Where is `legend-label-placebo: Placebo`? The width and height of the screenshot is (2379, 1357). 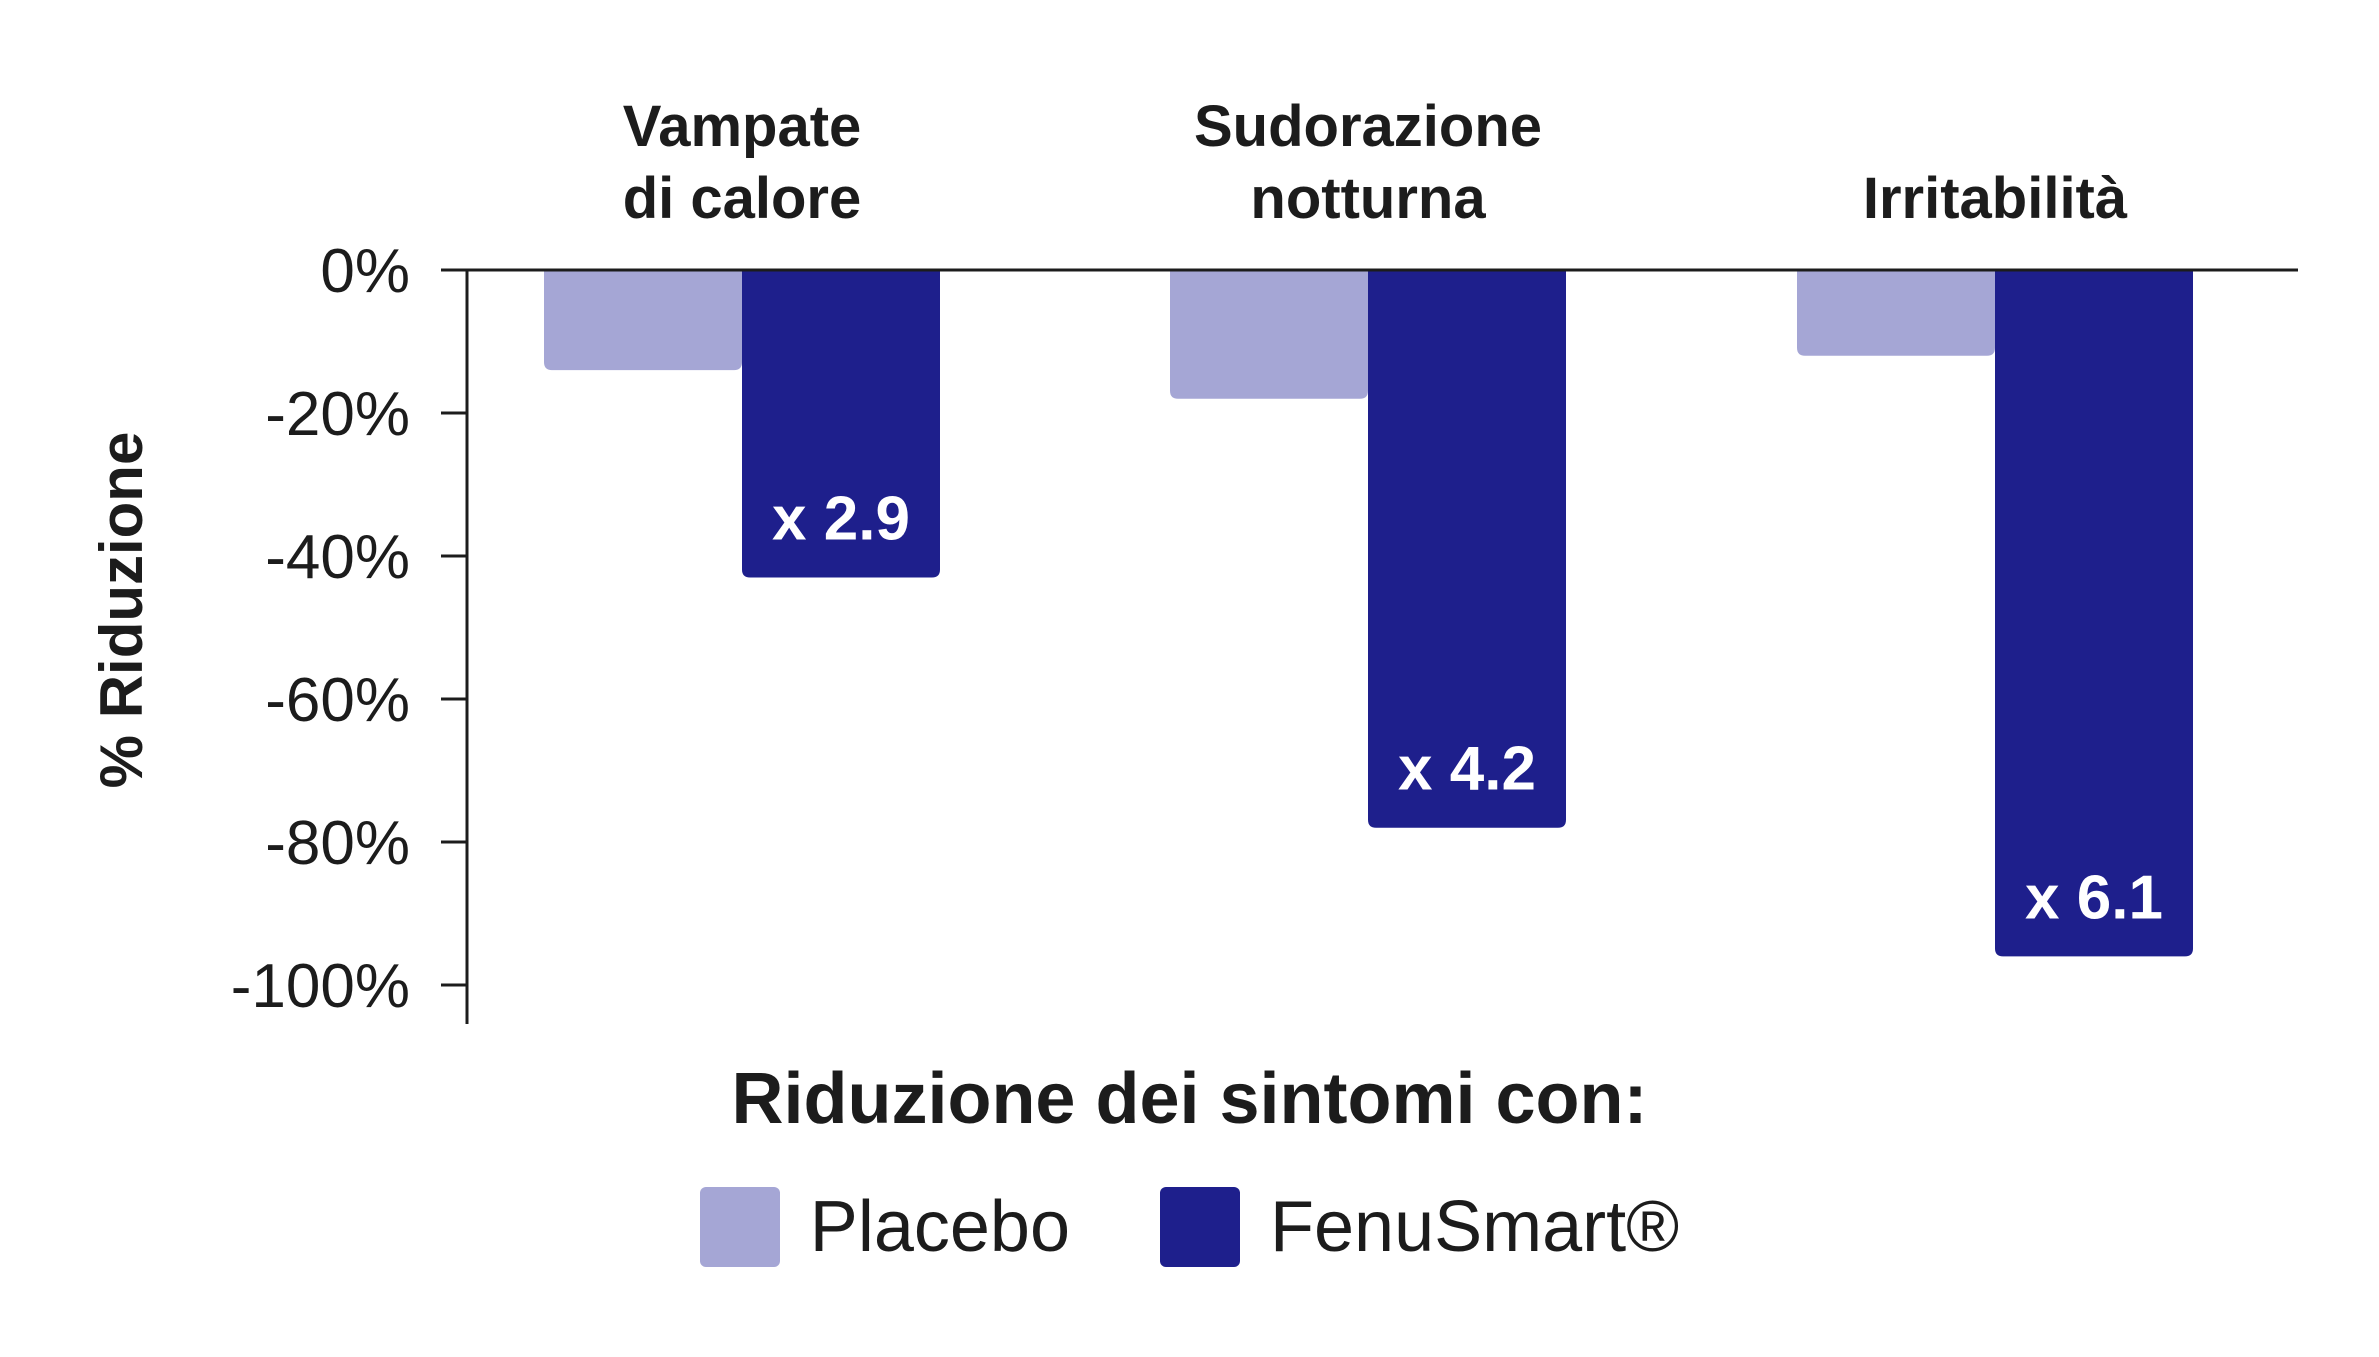 legend-label-placebo: Placebo is located at coordinates (939, 1227).